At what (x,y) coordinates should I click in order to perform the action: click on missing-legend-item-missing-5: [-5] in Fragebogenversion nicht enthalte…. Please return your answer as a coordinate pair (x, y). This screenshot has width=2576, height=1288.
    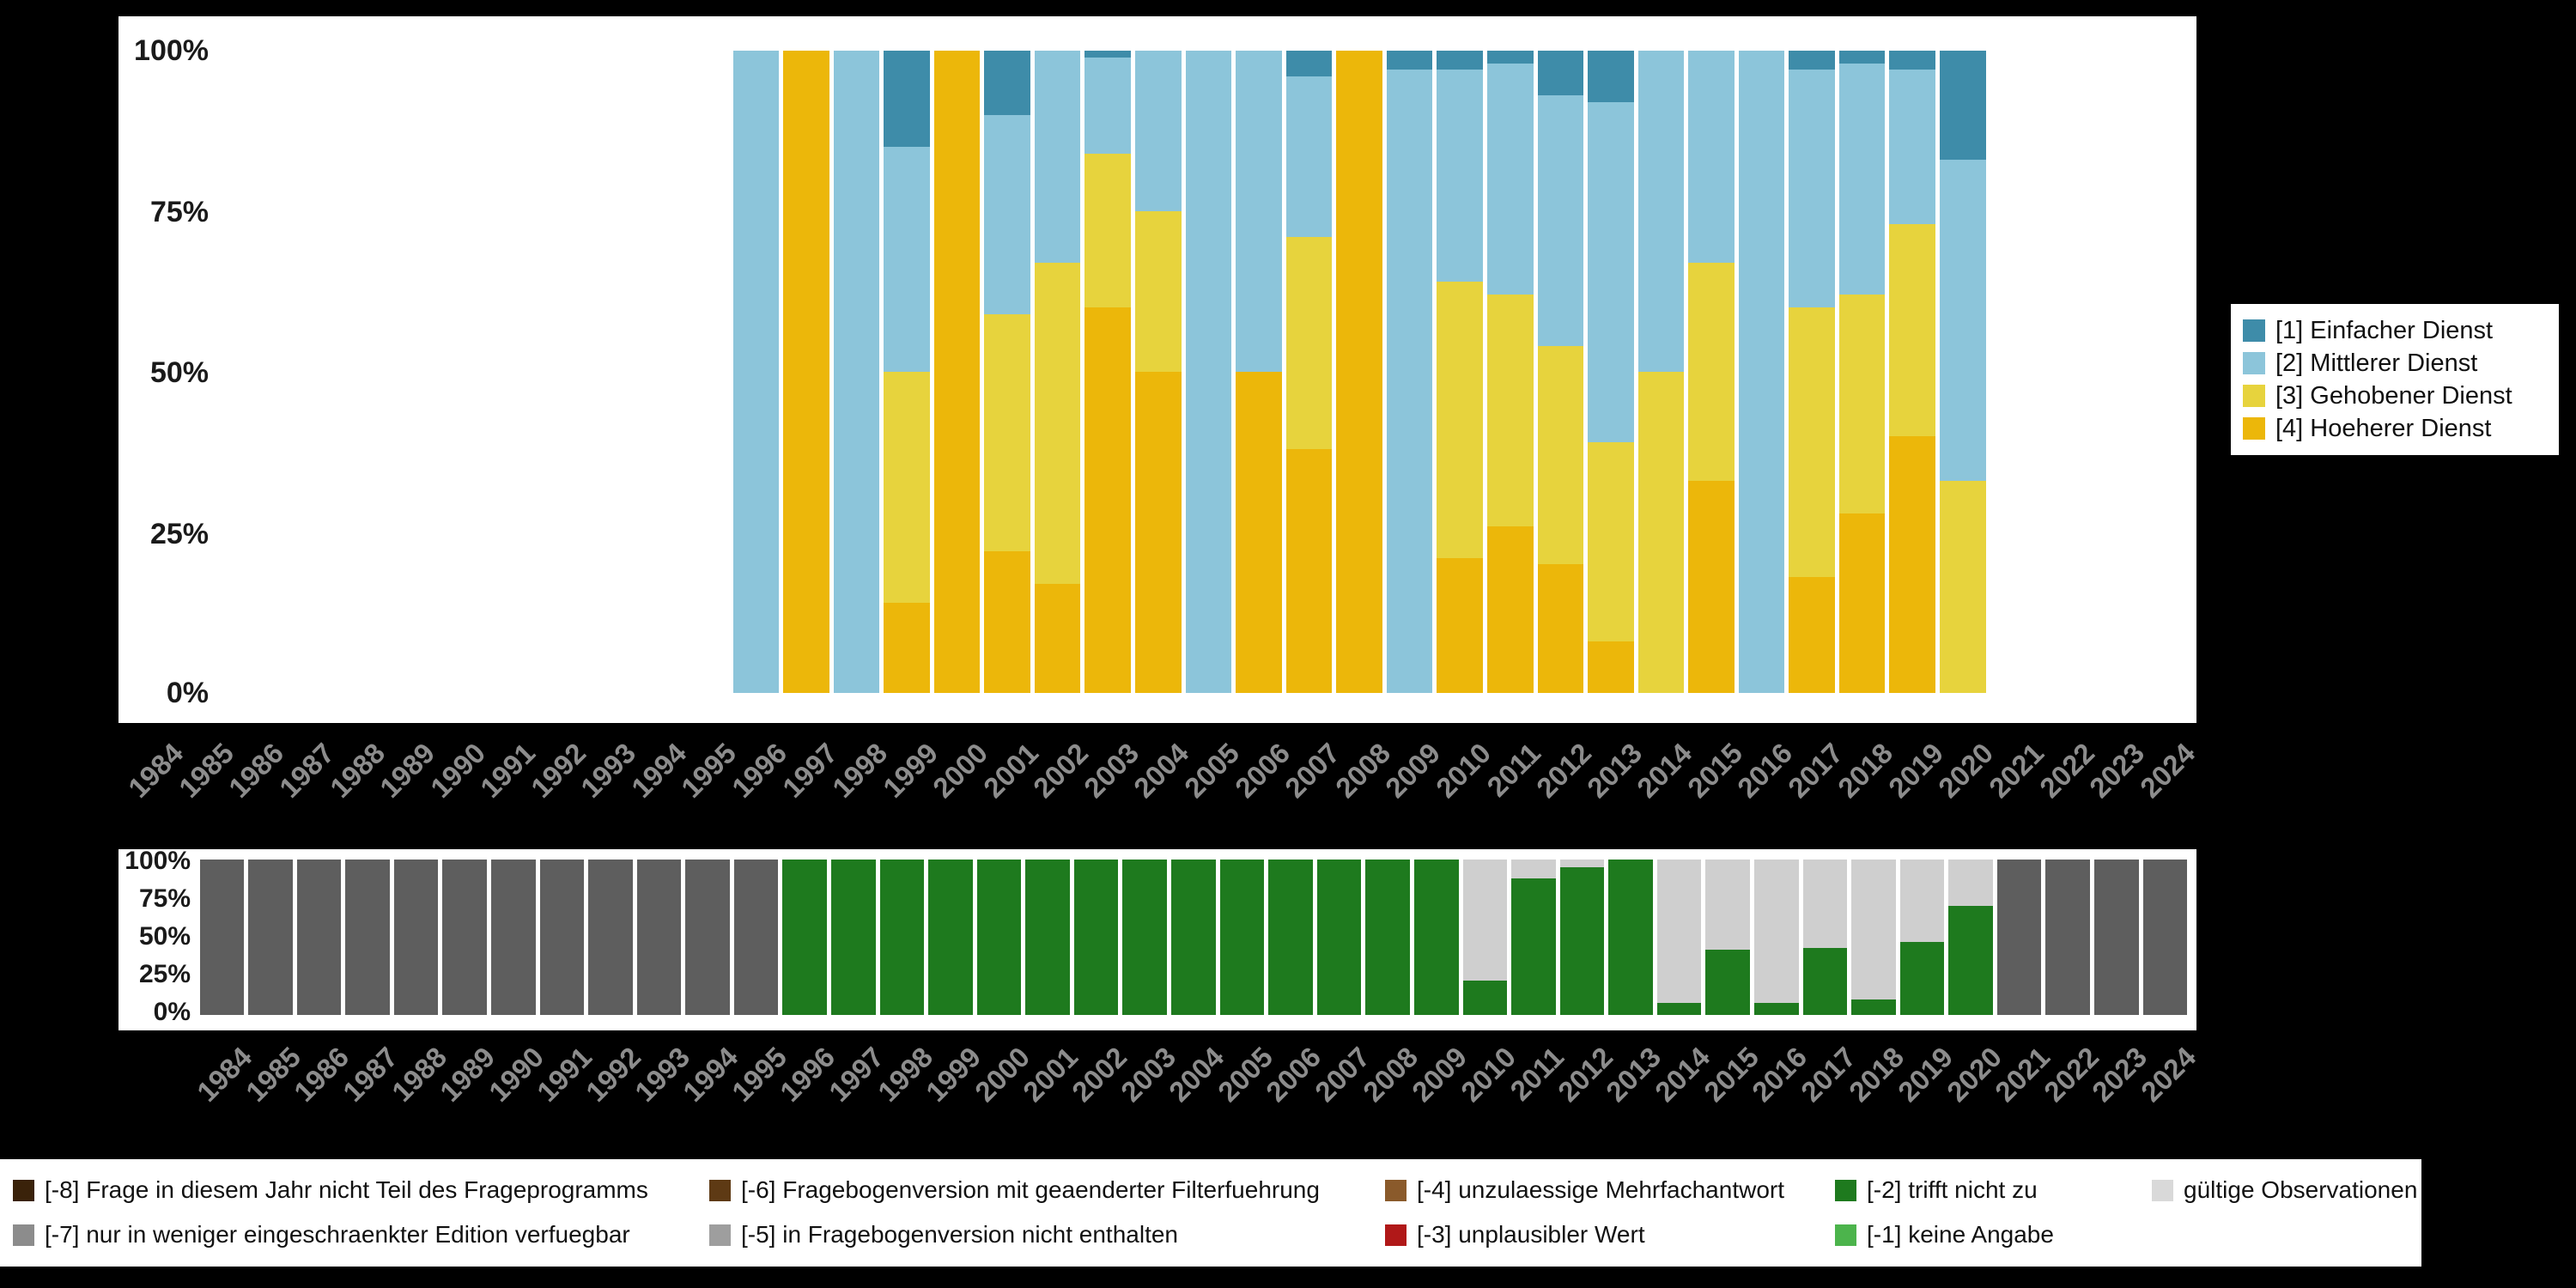
    Looking at the image, I should click on (943, 1235).